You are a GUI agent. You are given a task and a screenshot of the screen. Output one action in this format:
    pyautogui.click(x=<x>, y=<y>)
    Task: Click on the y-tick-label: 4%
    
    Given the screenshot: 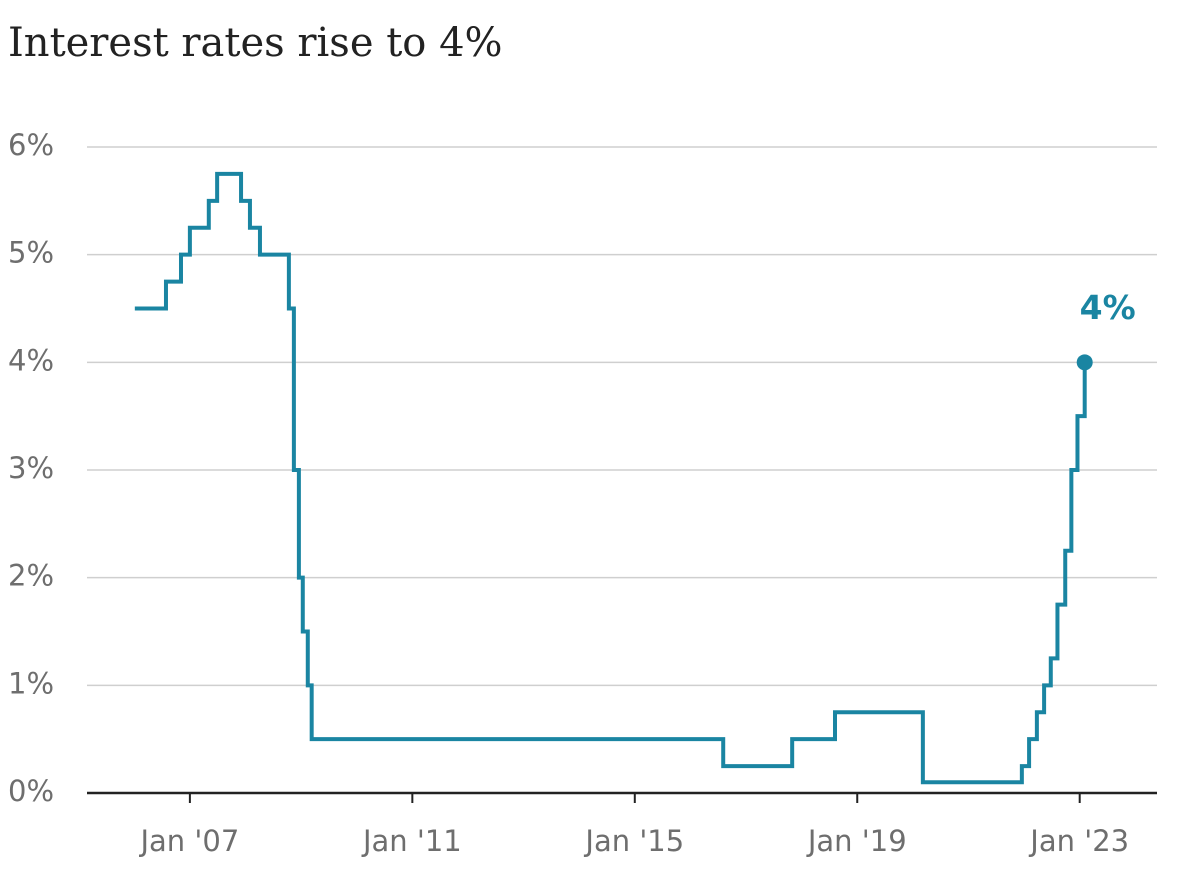 What is the action you would take?
    pyautogui.click(x=31, y=360)
    